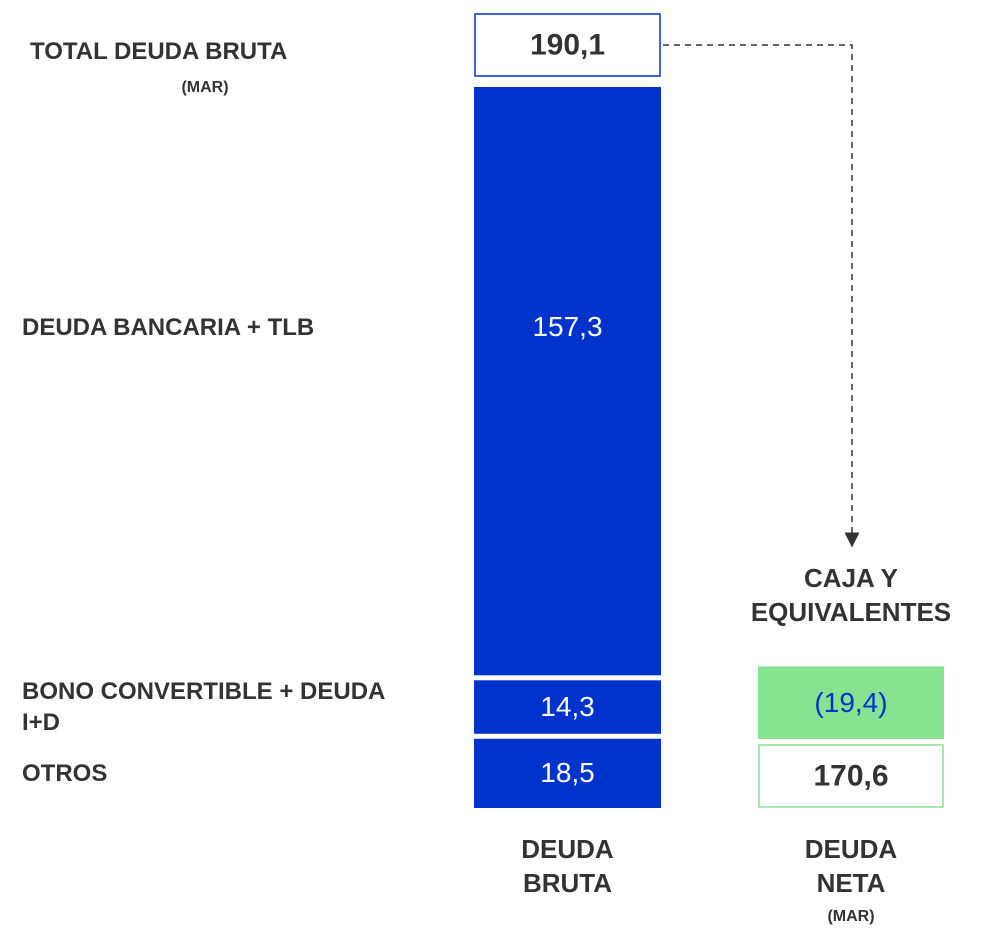  I want to click on total-box, so click(567, 45).